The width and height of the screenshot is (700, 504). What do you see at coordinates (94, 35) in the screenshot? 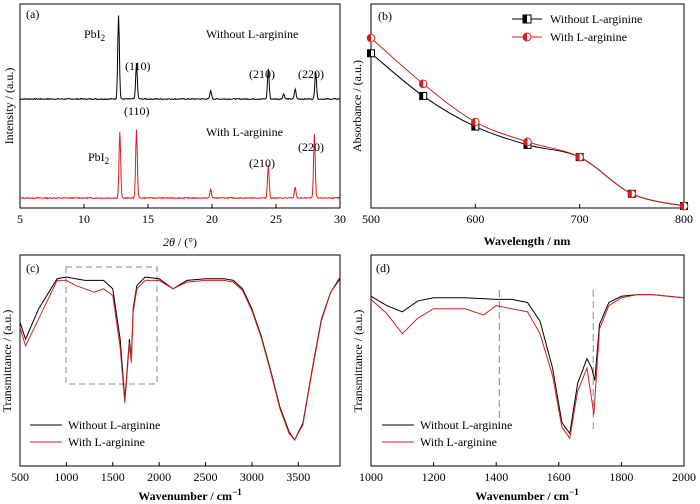
I see `panel-a-pbi-top: PbI2` at bounding box center [94, 35].